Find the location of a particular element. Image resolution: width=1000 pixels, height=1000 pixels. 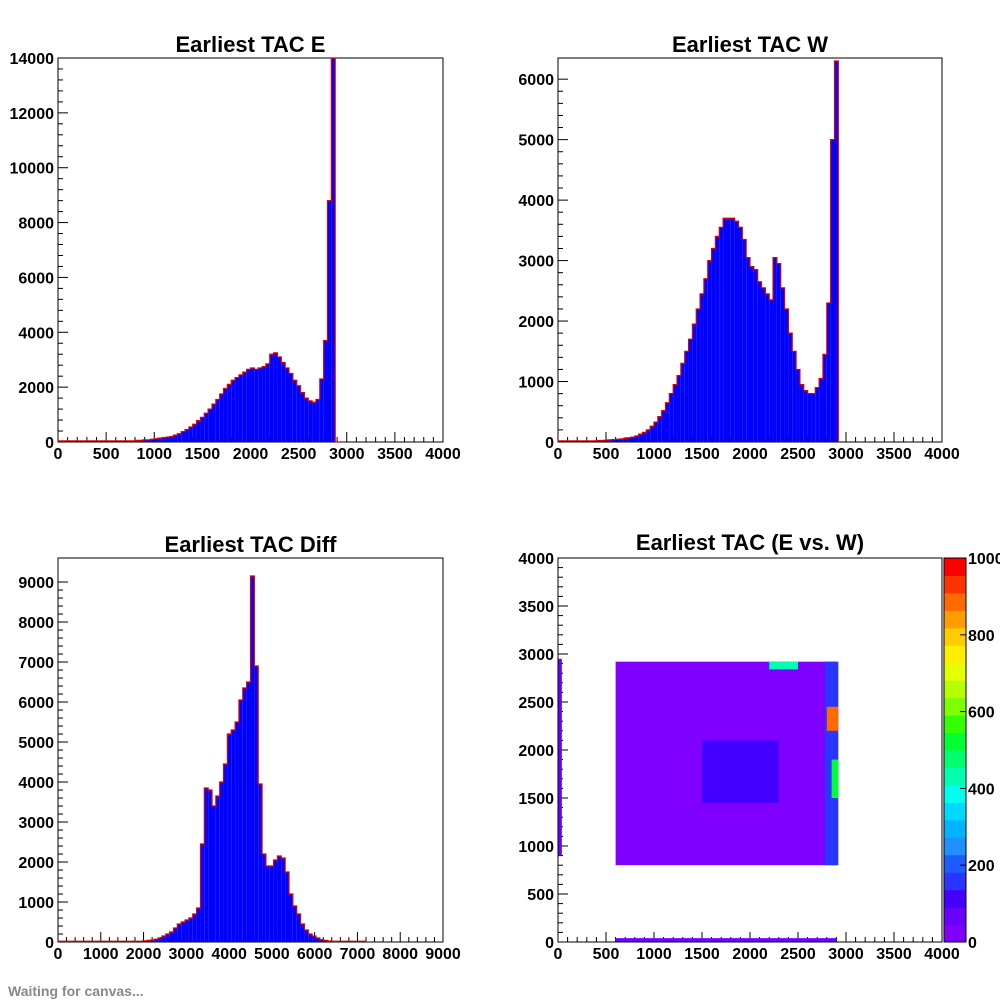

x-tick-label: 0 is located at coordinates (558, 454).